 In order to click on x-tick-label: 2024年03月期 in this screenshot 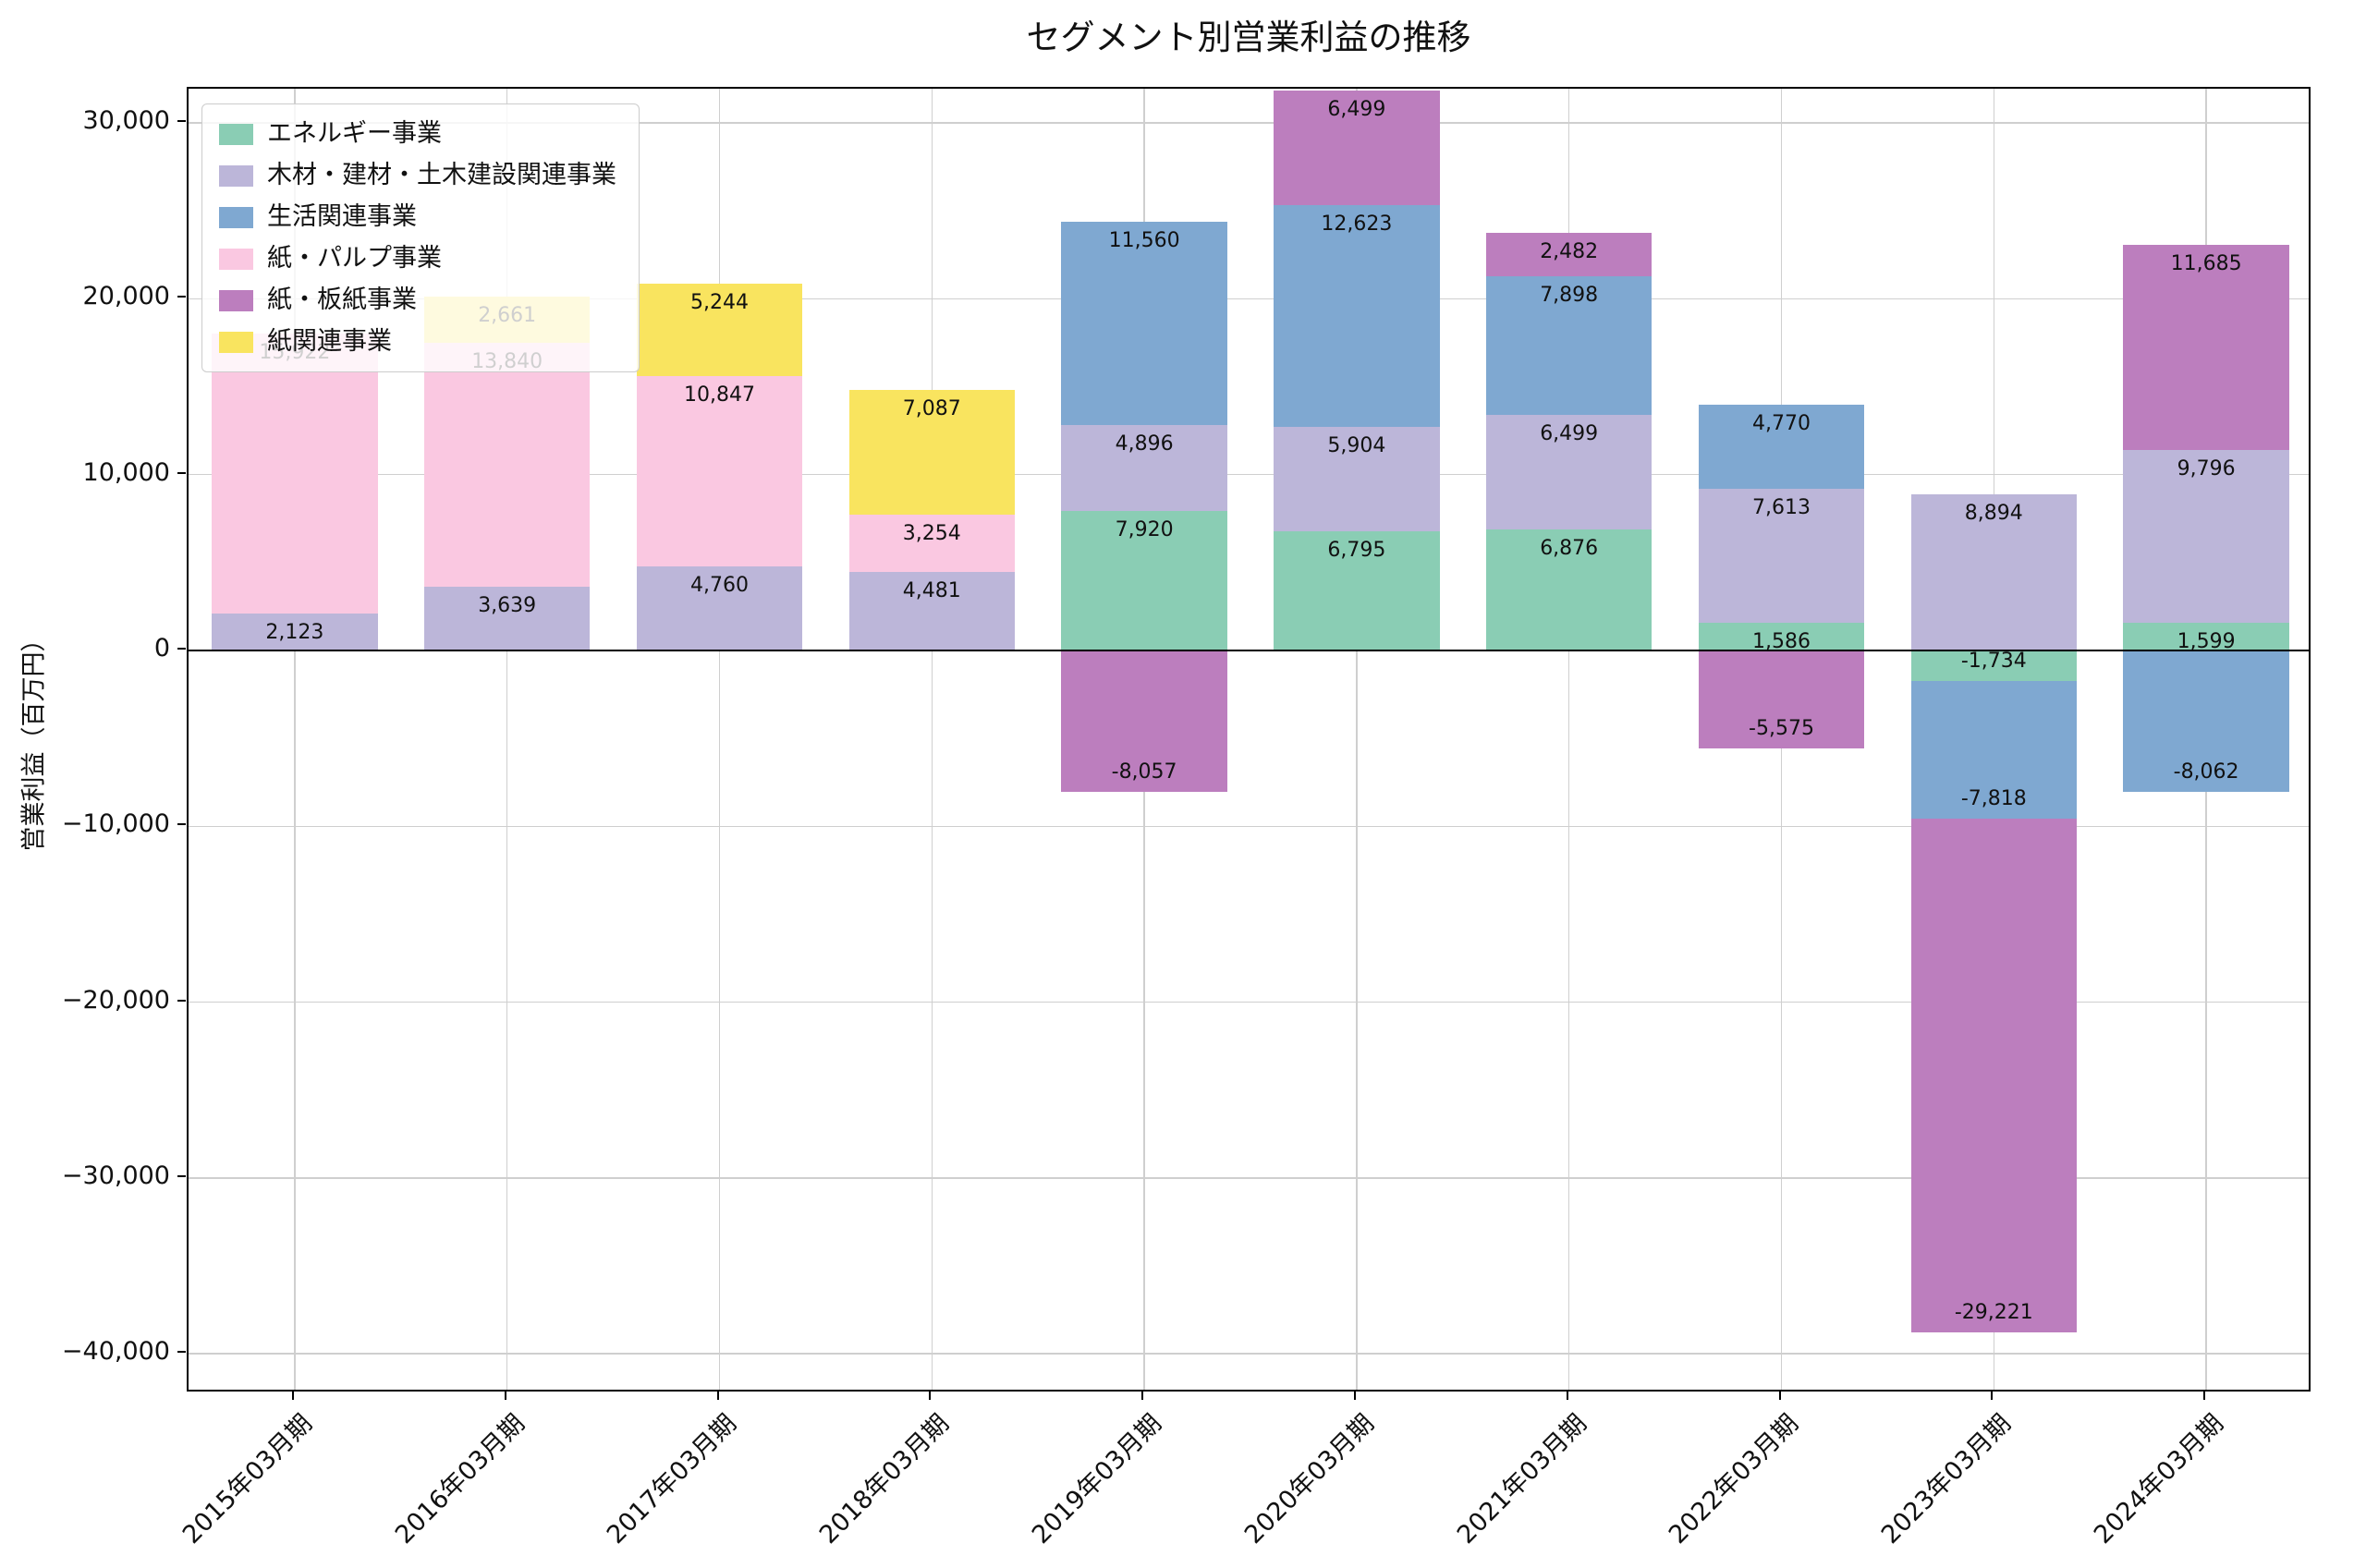, I will do `click(2158, 1479)`.